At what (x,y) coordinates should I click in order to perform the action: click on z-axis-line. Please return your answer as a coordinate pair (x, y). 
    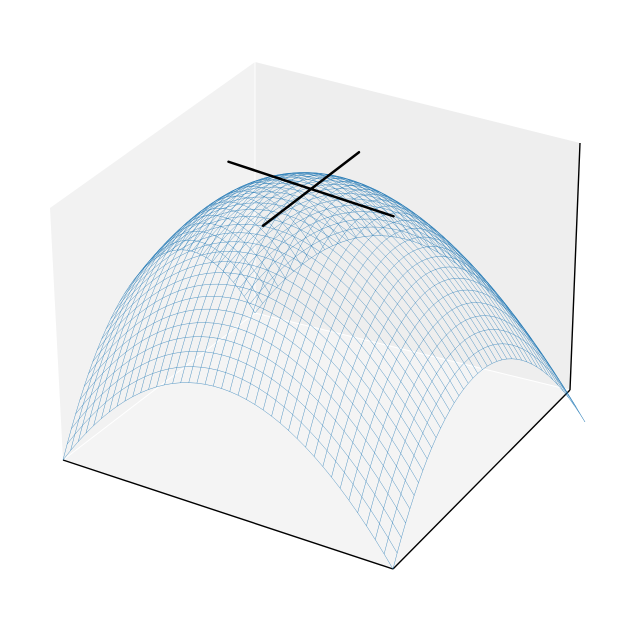
    Looking at the image, I should click on (575, 266).